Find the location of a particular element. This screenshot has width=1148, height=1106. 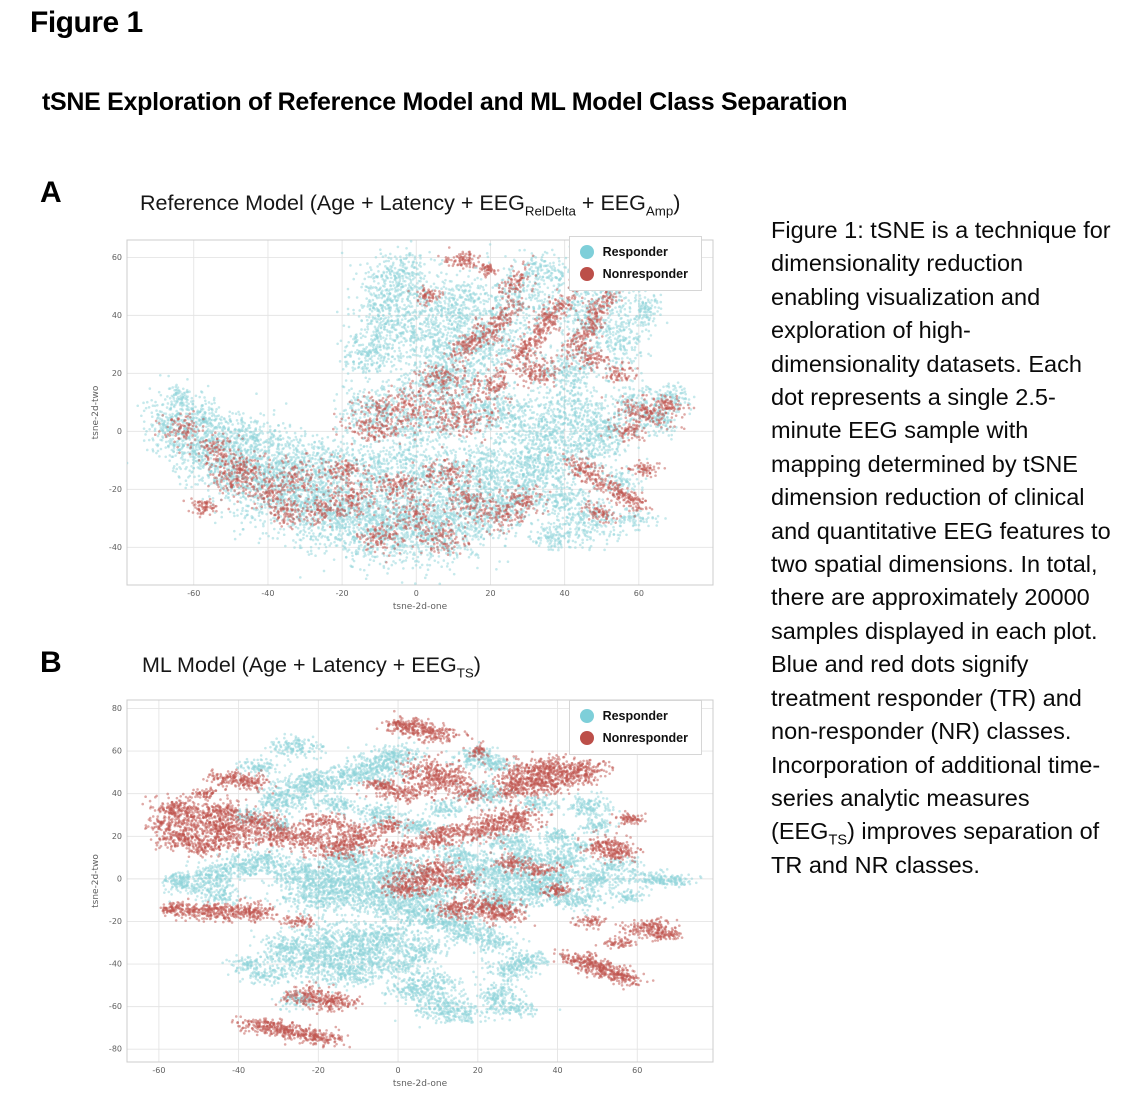

panel-b-legend: Responder Nonresponder is located at coordinates (635, 727).